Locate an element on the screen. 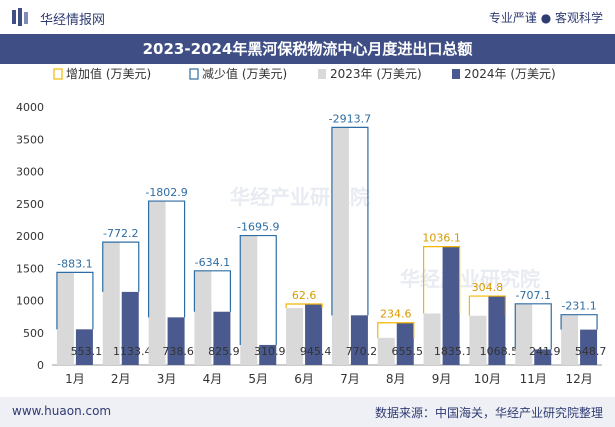  y-tick-label: 2500 is located at coordinates (30, 204).